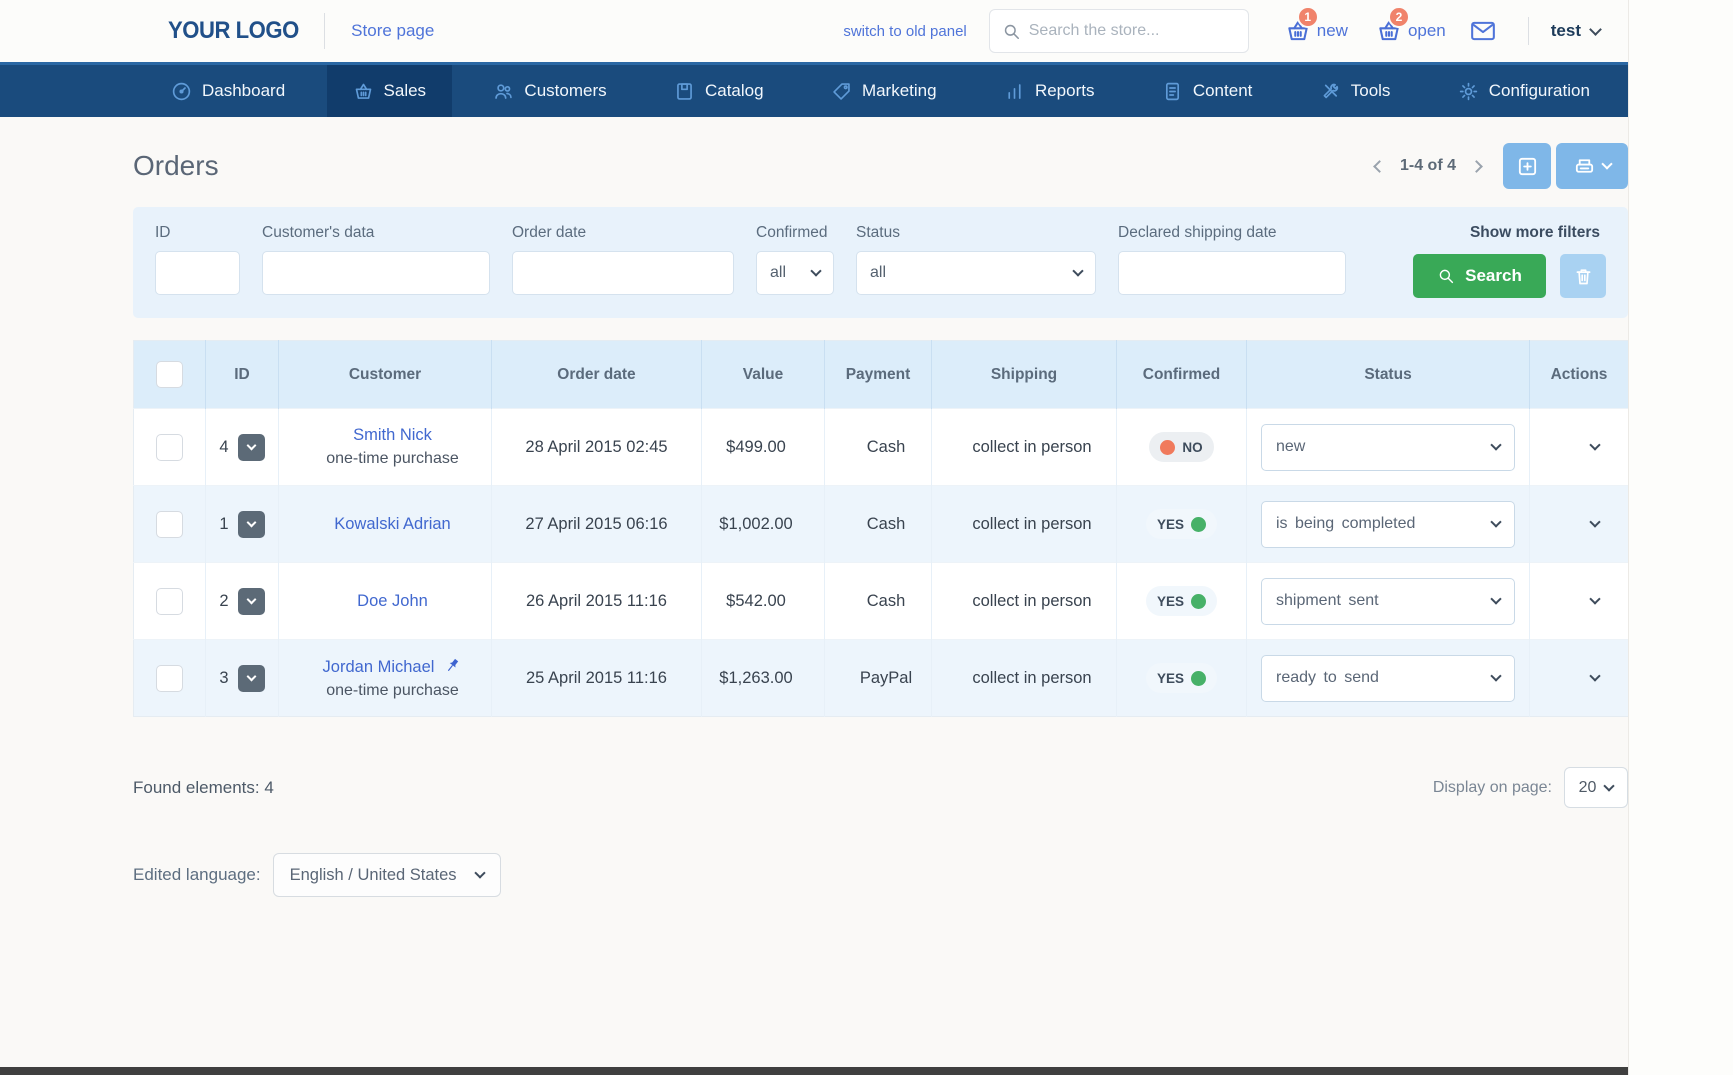 The height and width of the screenshot is (1075, 1733). I want to click on pagination-text: 1-4 of 4, so click(1427, 165).